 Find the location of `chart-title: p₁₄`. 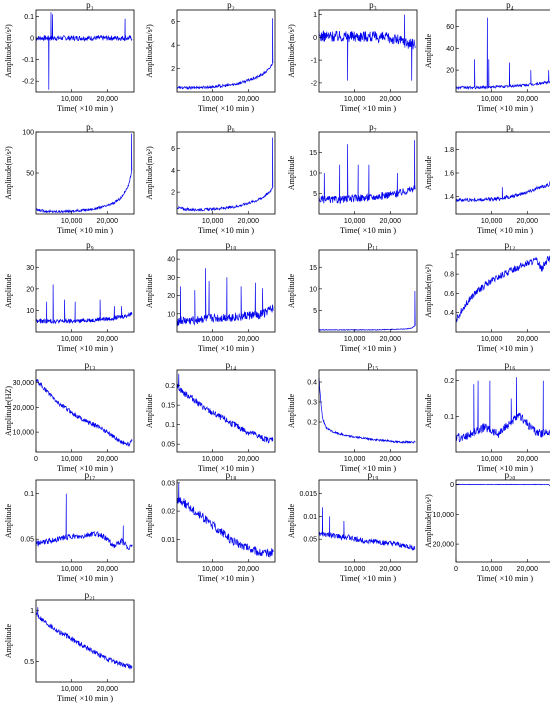

chart-title: p₁₄ is located at coordinates (231, 365).